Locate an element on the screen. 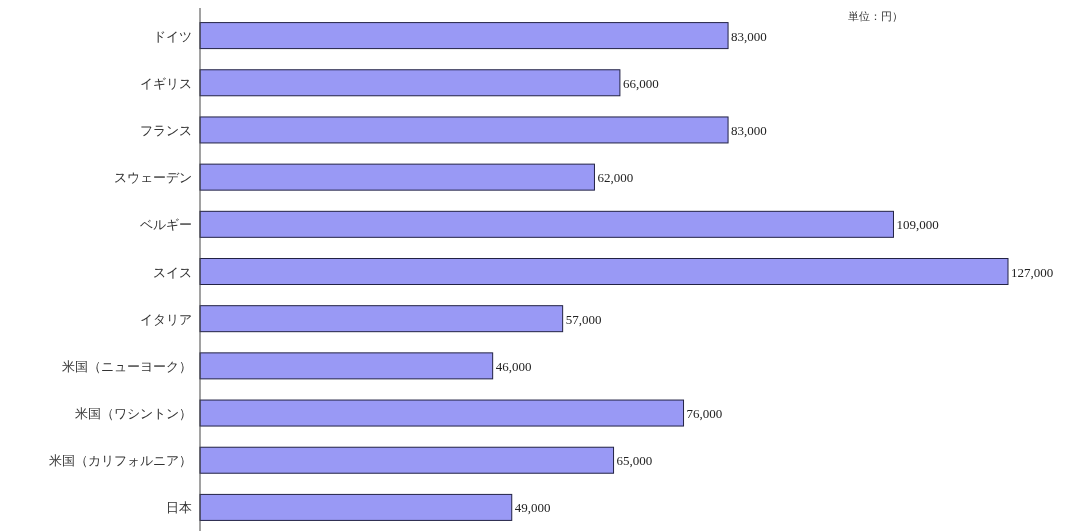 The height and width of the screenshot is (531, 1077). data-label: 127,000 is located at coordinates (1032, 272).